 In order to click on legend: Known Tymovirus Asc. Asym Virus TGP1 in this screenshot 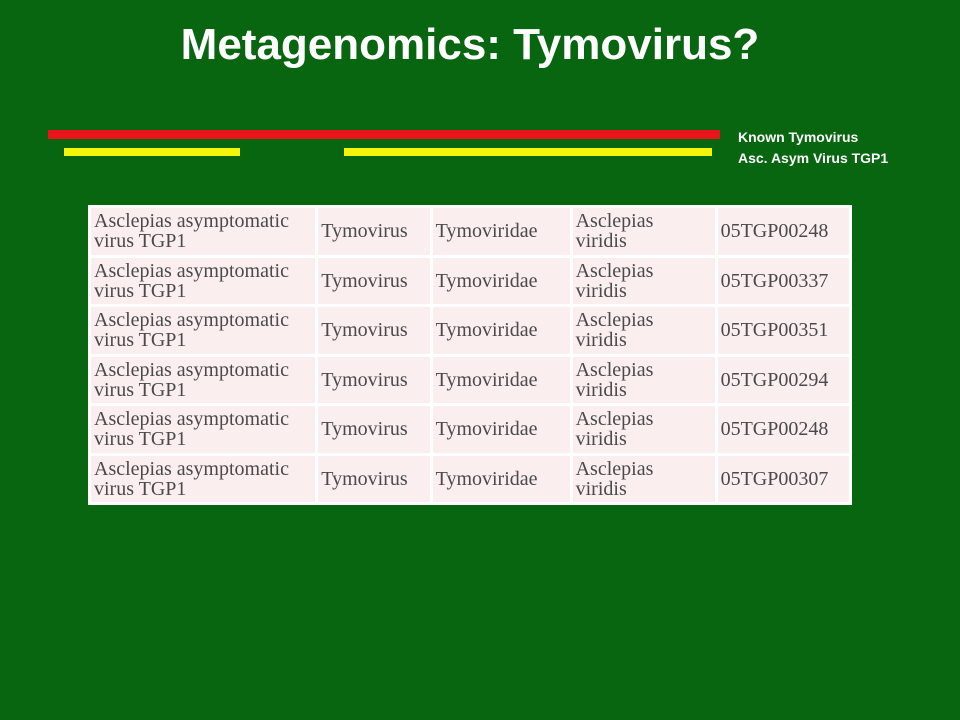, I will do `click(813, 148)`.